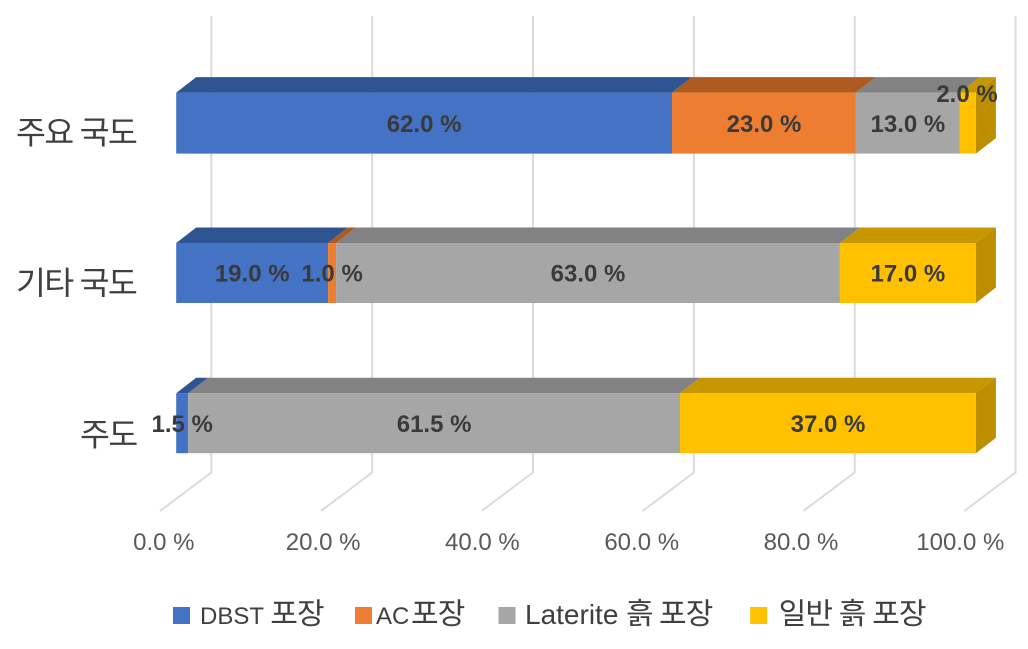  Describe the element at coordinates (641, 542) in the screenshot. I see `svg-text: 60.0 %` at that location.